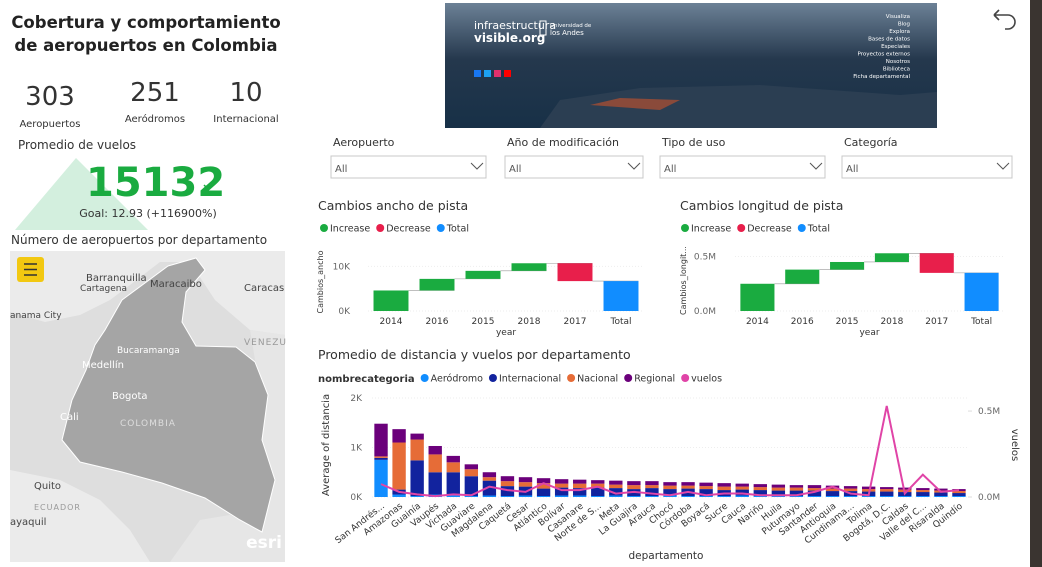 The image size is (1042, 567). What do you see at coordinates (895, 47) in the screenshot?
I see `banner-menu-item: Especiales` at bounding box center [895, 47].